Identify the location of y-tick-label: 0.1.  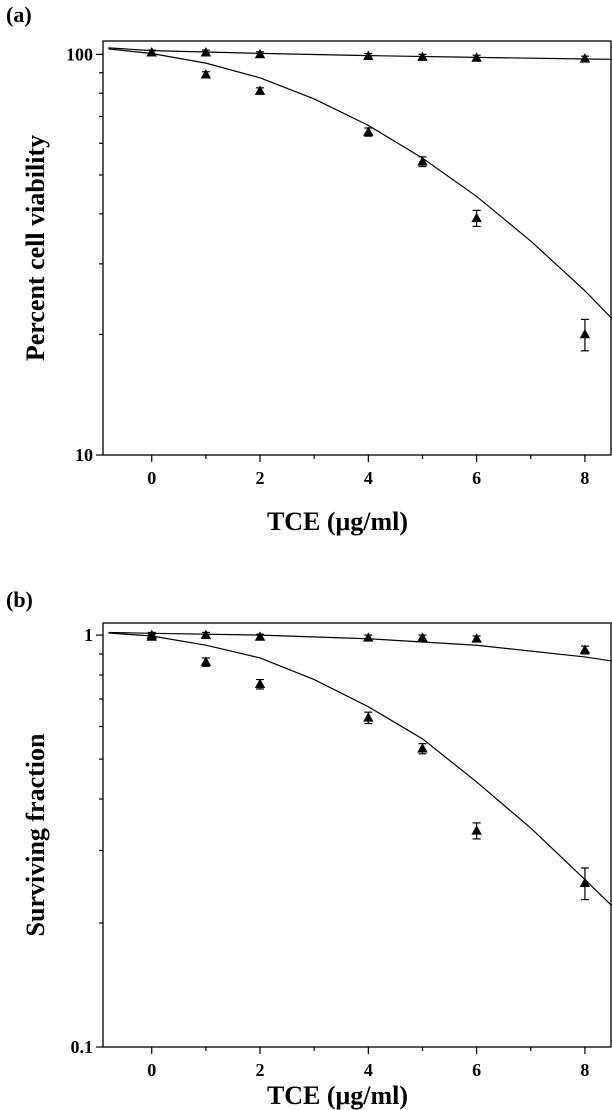
(82, 1047).